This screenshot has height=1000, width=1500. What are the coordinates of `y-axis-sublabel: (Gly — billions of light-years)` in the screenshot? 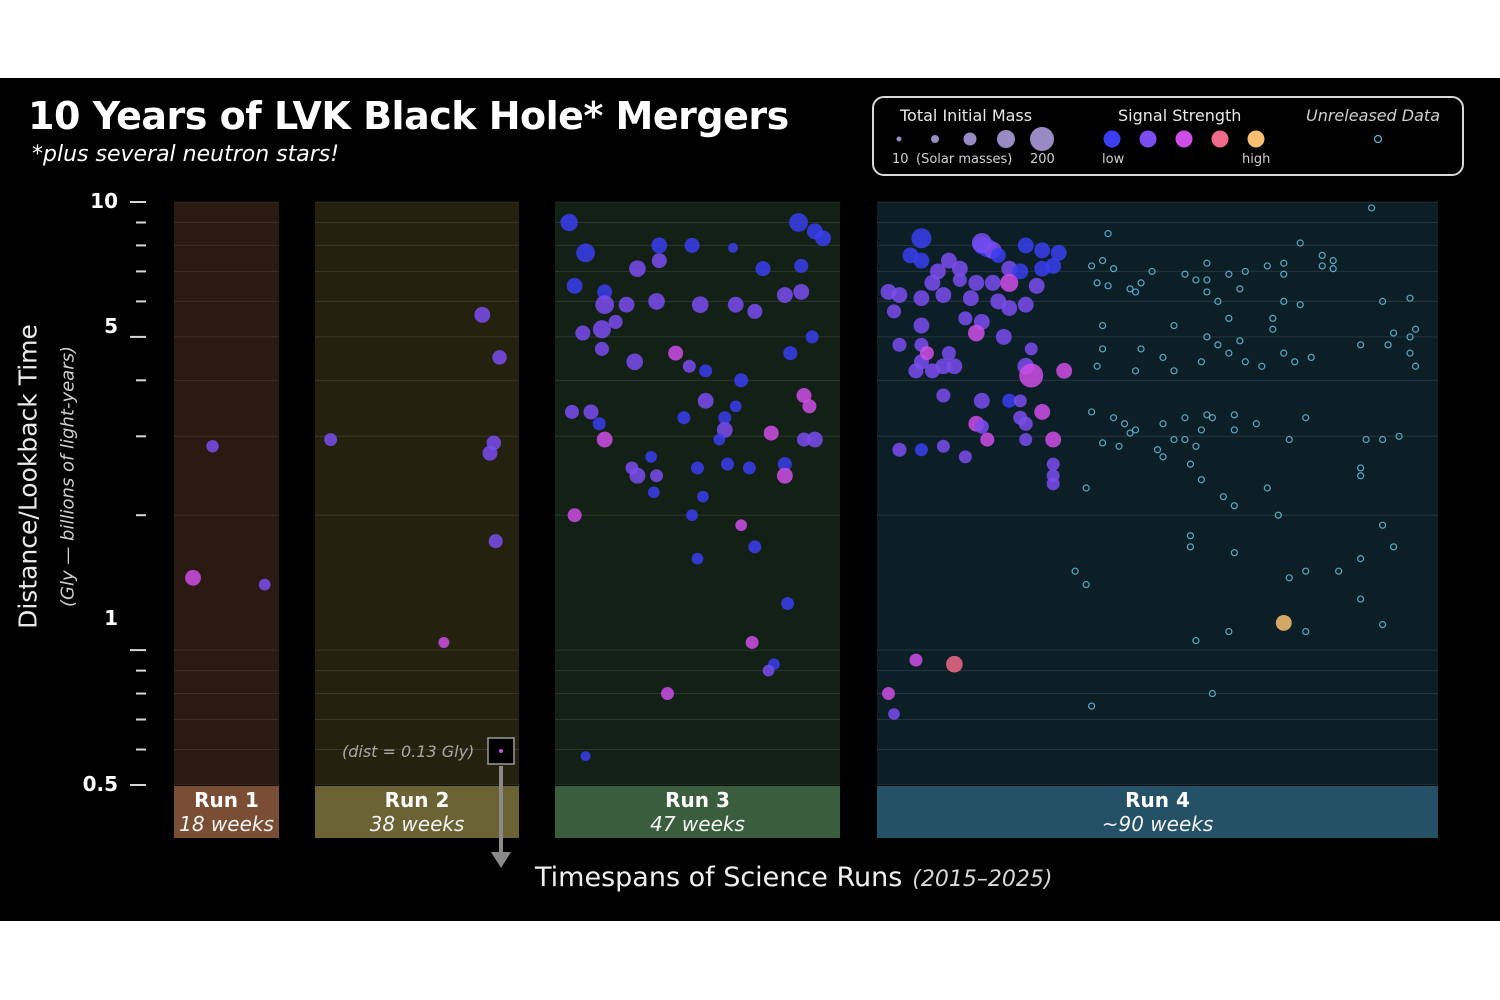 It's located at (68, 476).